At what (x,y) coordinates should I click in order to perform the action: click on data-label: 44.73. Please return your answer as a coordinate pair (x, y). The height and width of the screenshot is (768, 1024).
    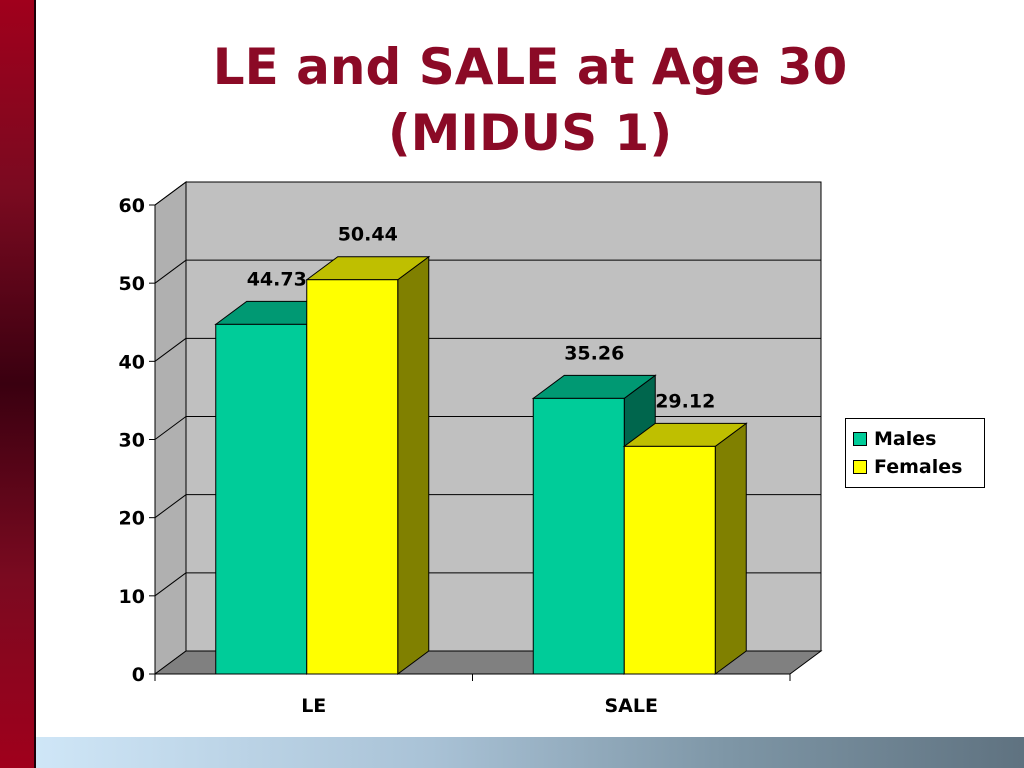
    Looking at the image, I should click on (277, 279).